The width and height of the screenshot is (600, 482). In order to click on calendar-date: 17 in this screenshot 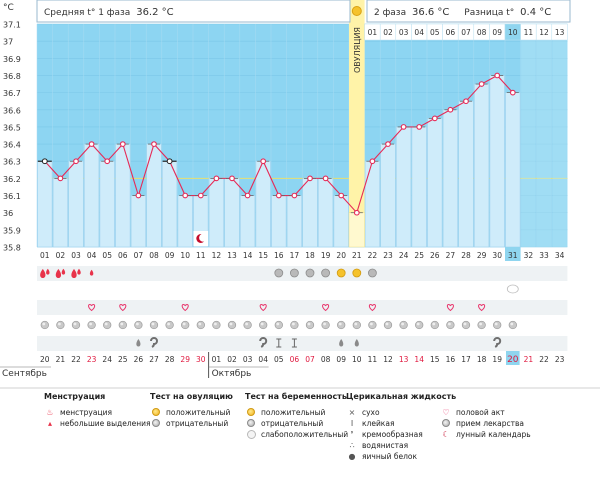, I will do `click(466, 359)`.